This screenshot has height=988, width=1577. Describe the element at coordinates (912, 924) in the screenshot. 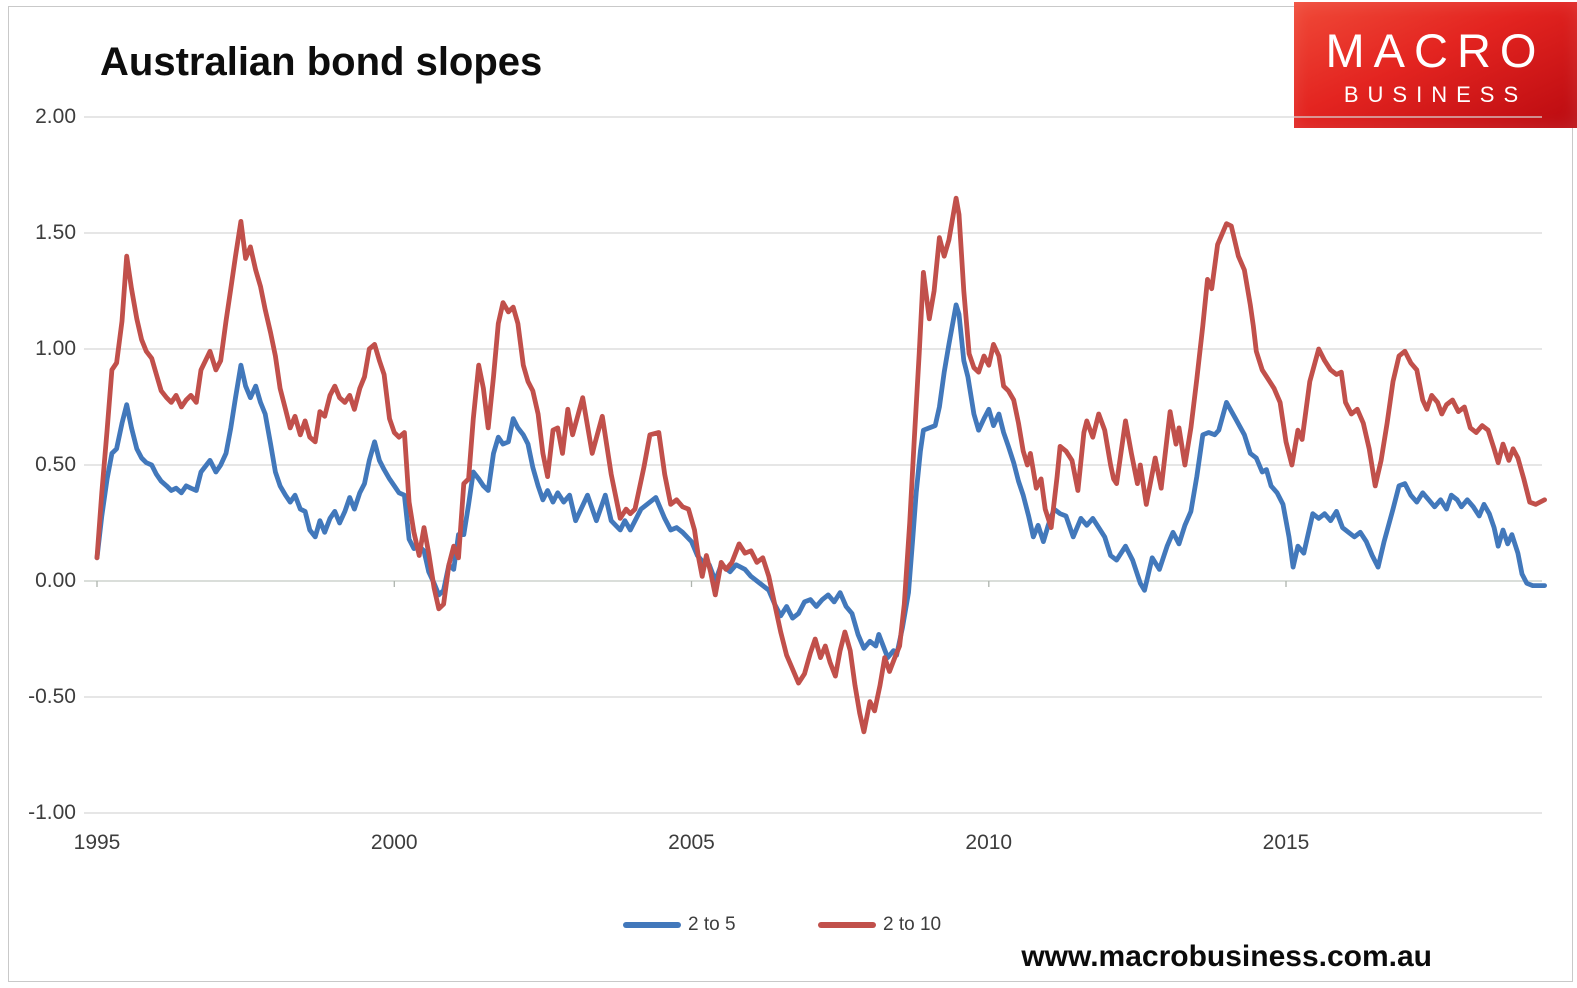

I see `legend-label-2-to-10: 2 to 10` at that location.